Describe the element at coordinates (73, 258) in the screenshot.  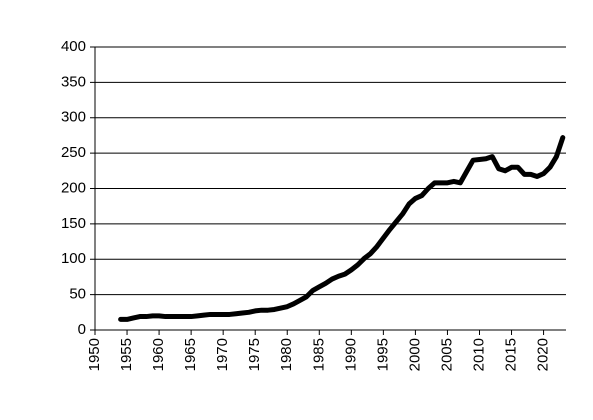
I see `y-tick-label: 100` at that location.